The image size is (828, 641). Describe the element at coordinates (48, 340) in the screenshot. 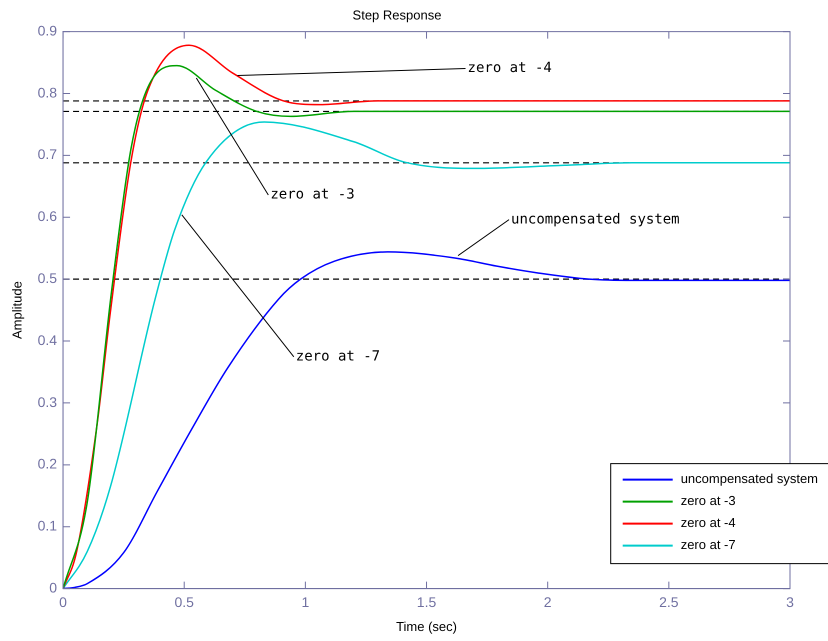

I see `y-tick-label: 0.4` at that location.